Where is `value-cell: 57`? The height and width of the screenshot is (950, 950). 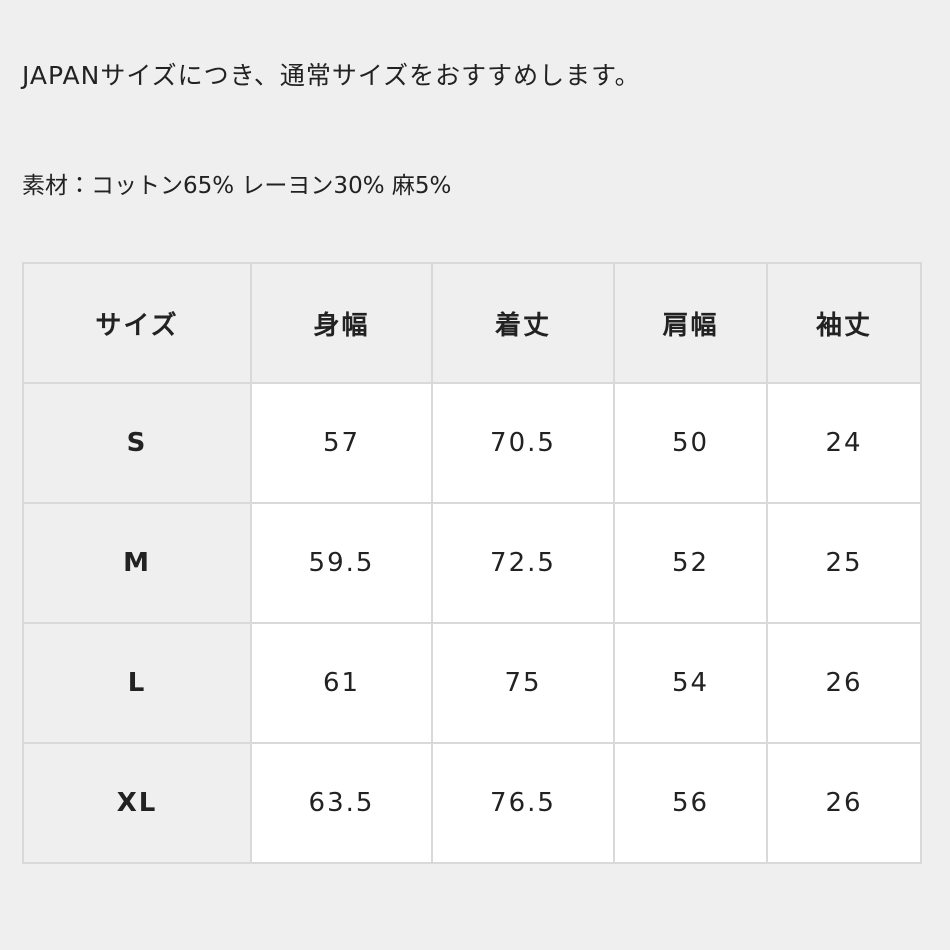
value-cell: 57 is located at coordinates (341, 443).